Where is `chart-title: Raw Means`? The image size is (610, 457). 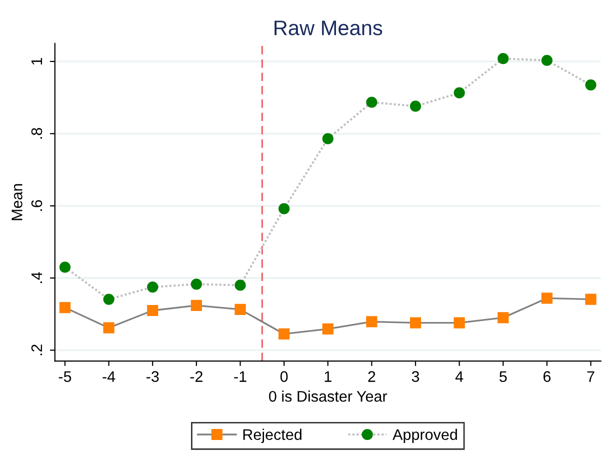
chart-title: Raw Means is located at coordinates (328, 28).